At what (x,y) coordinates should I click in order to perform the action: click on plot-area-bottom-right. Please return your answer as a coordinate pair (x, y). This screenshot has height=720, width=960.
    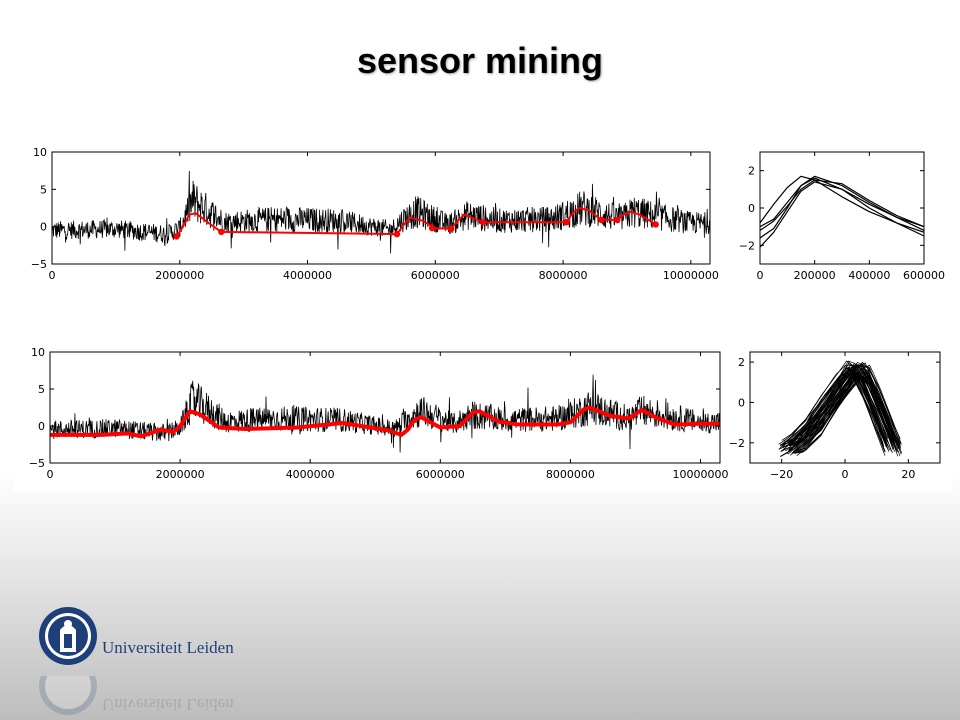
    Looking at the image, I should click on (840, 409).